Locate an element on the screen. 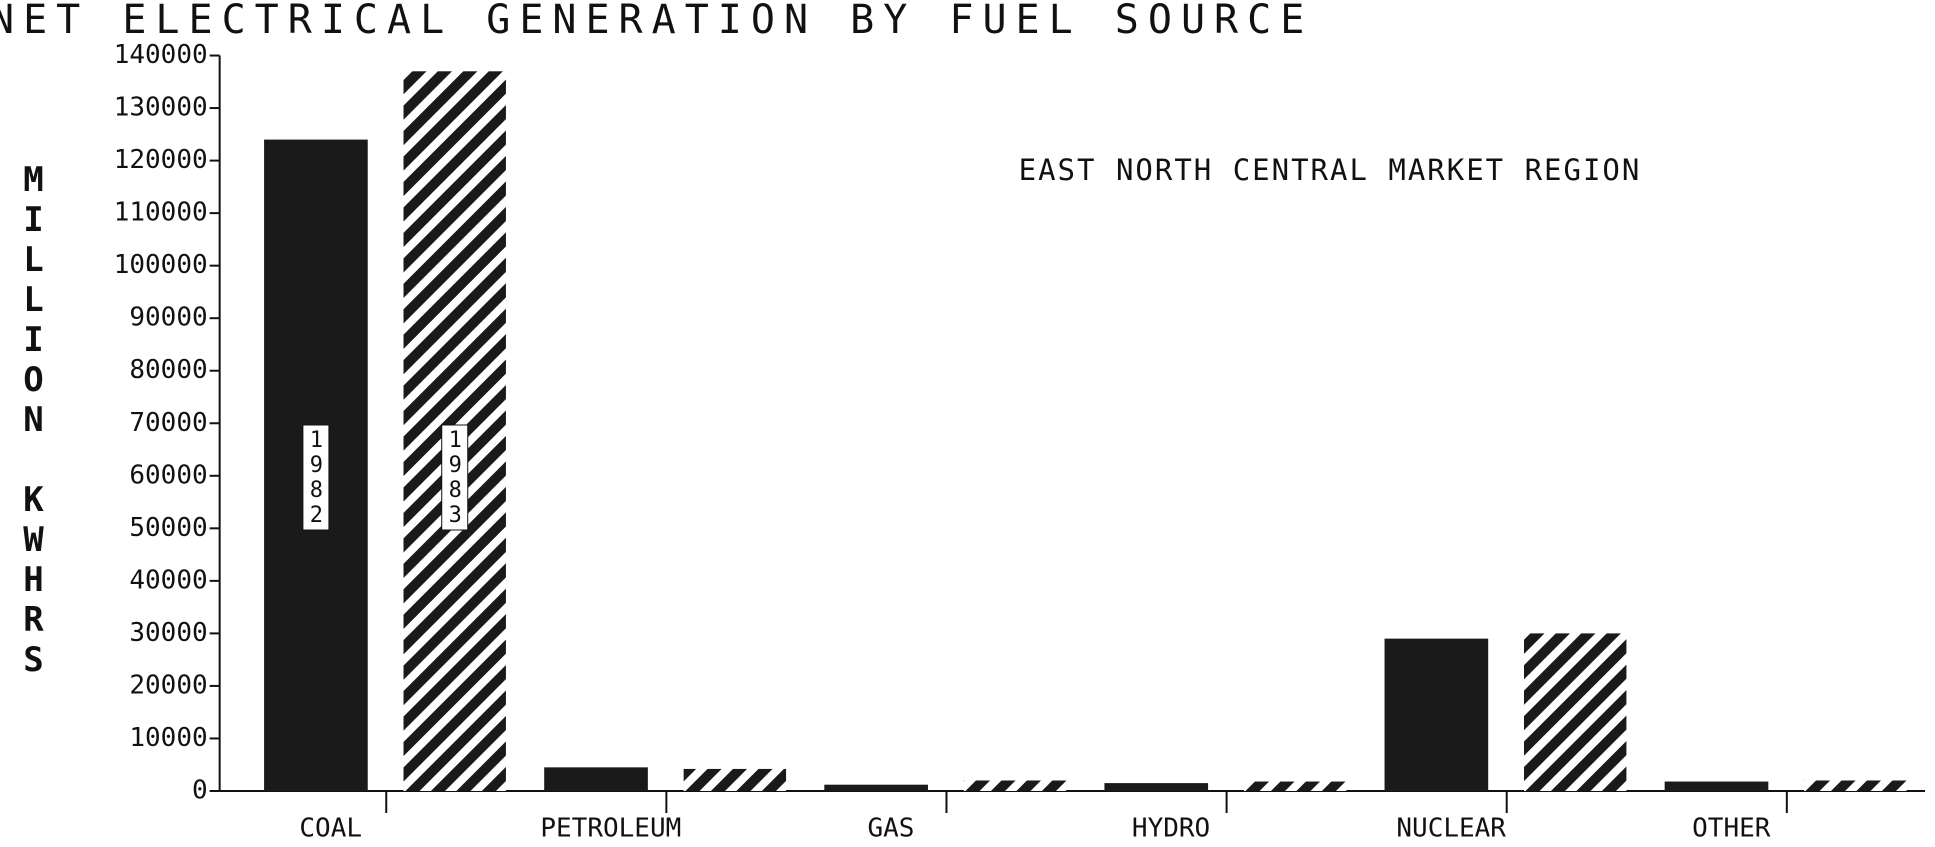  y-tick-label: 130000 is located at coordinates (161, 108).